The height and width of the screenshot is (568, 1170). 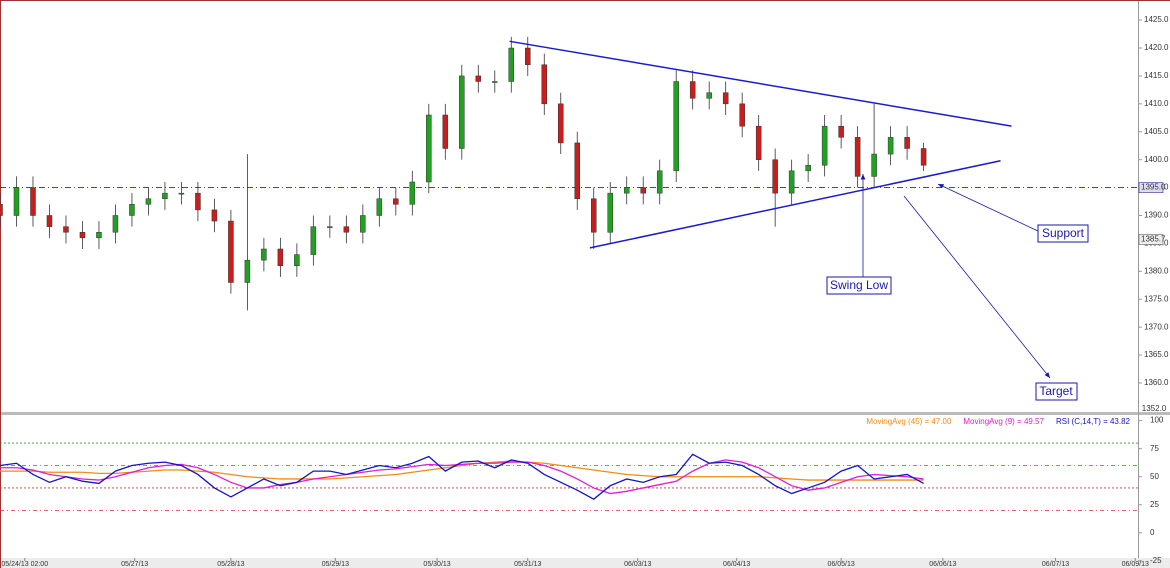 I want to click on x-tick-label: 06/04/13, so click(x=736, y=564).